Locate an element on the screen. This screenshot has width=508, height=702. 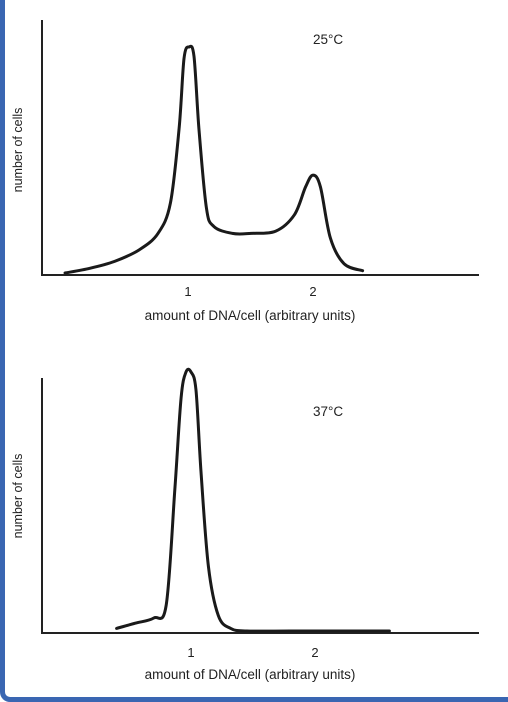
temperature-annotation: 25°C is located at coordinates (328, 39).